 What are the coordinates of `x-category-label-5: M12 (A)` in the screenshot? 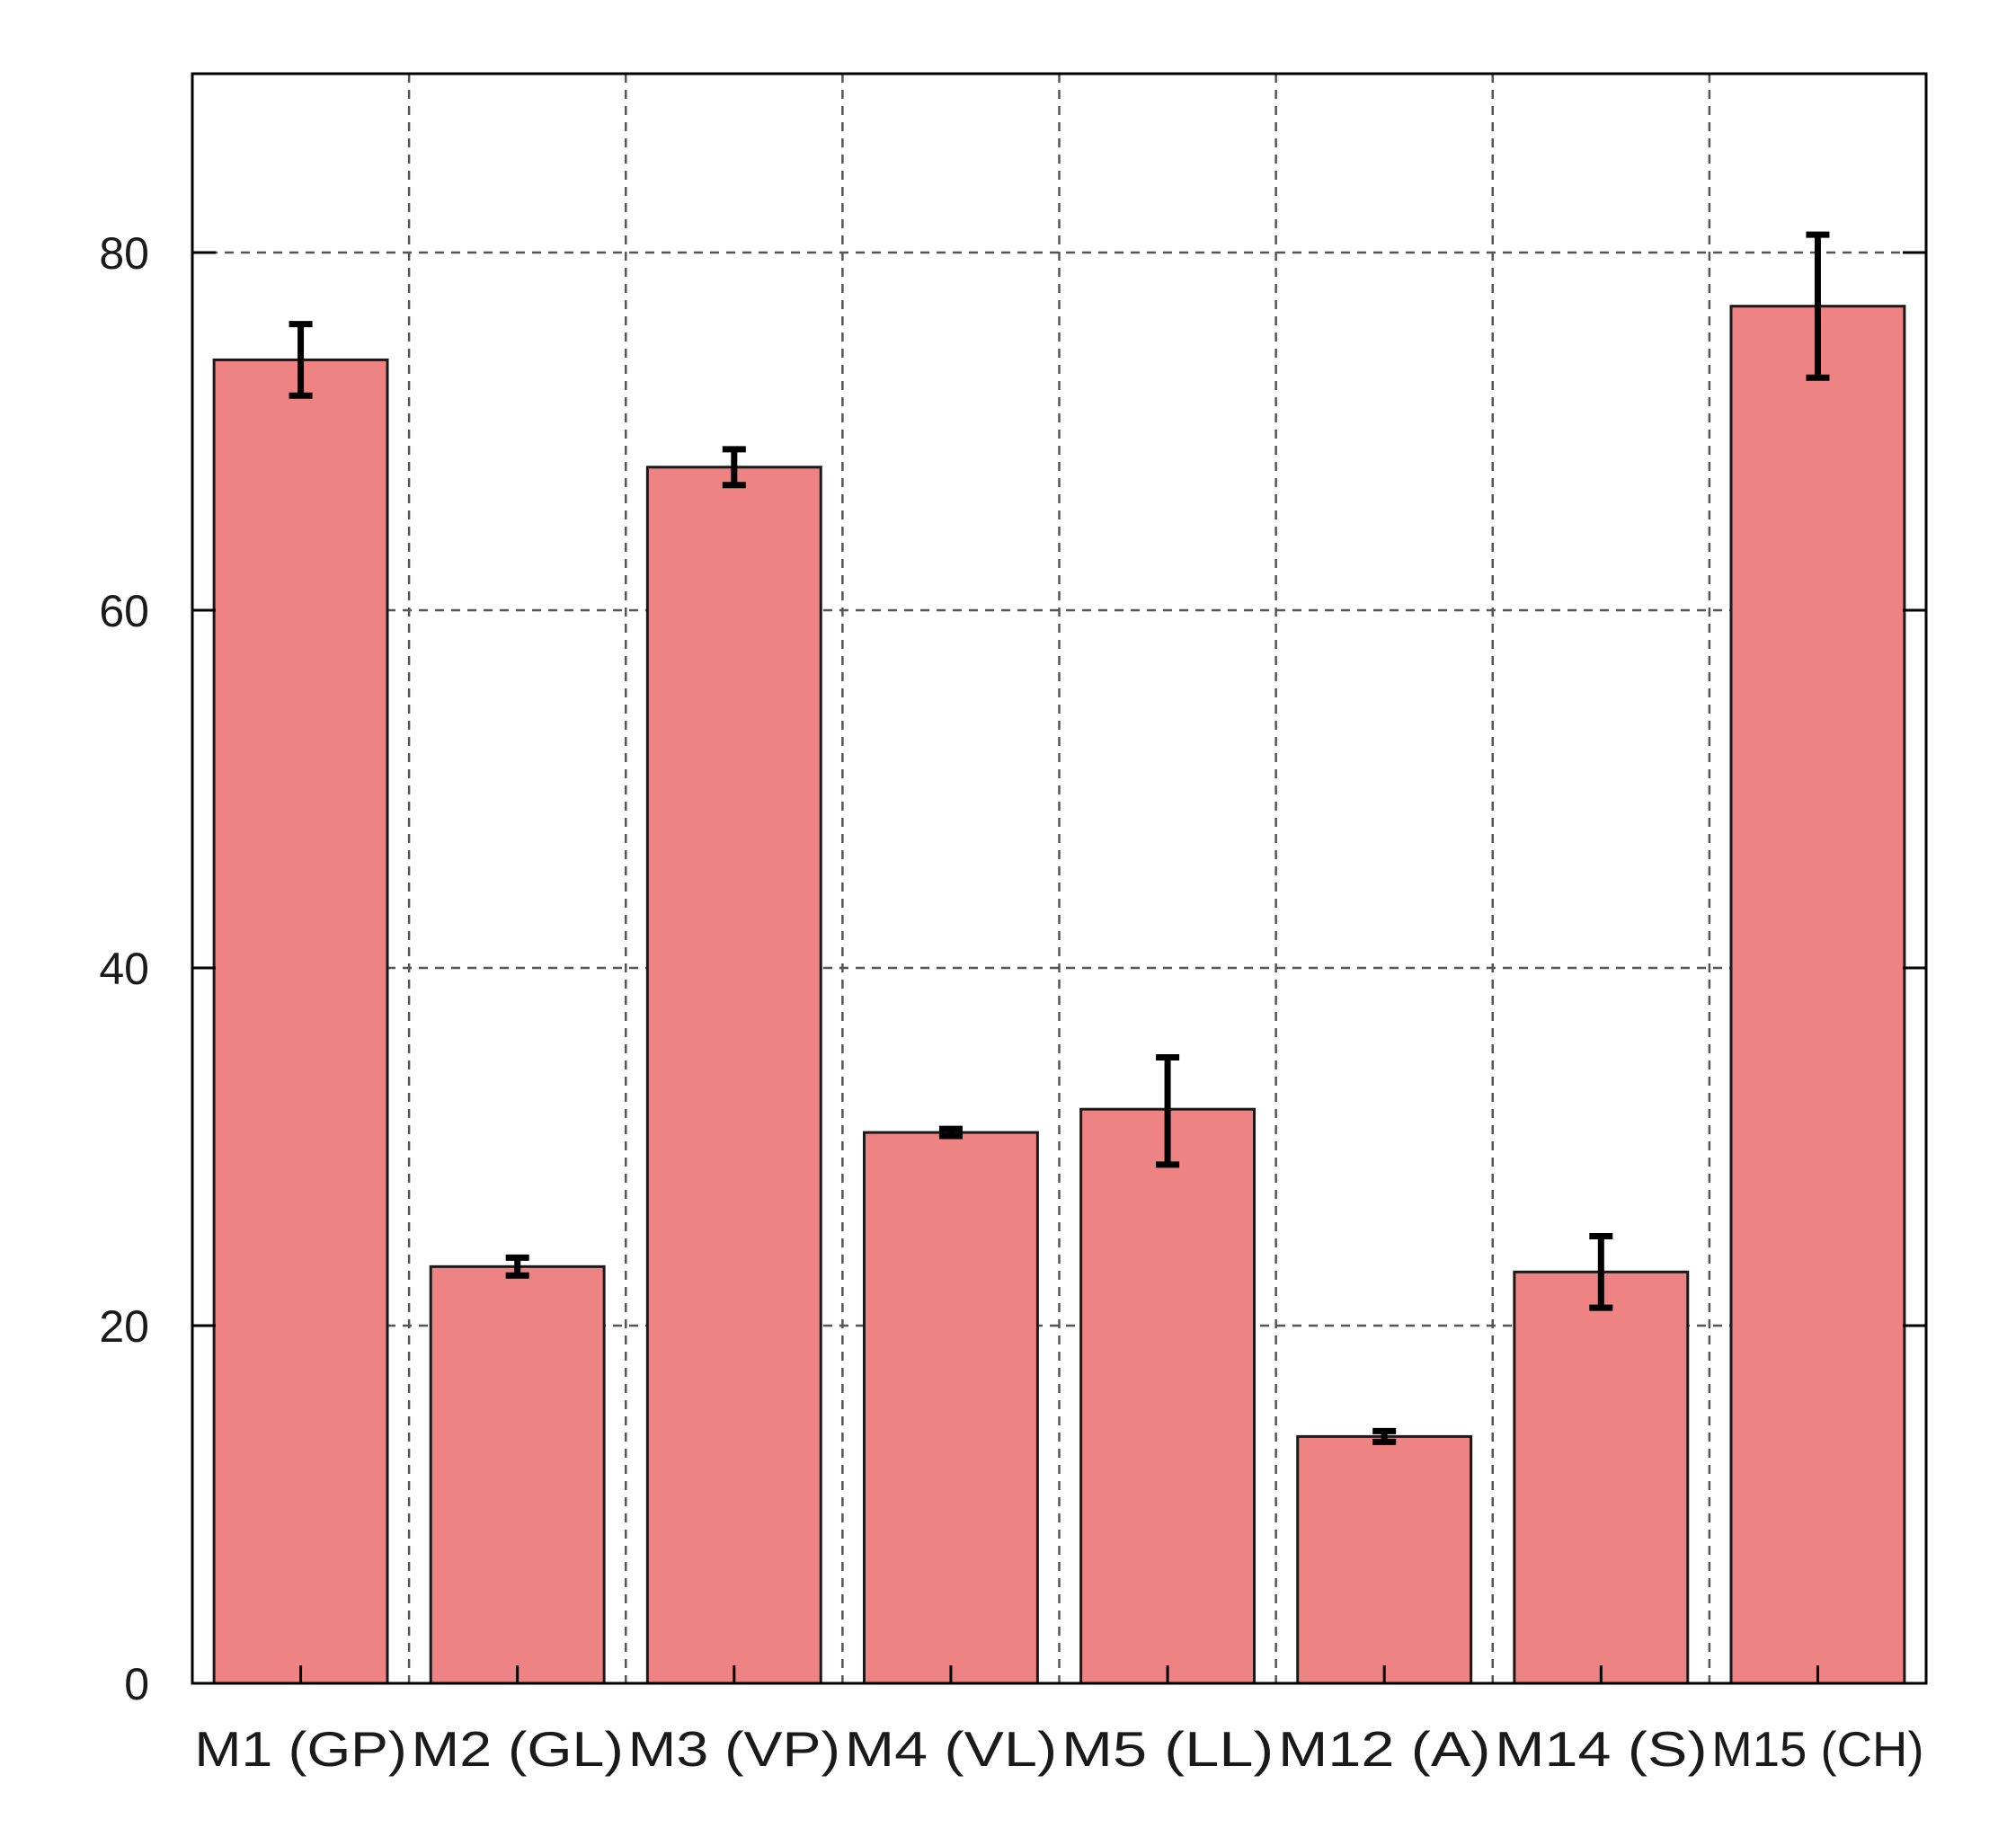 It's located at (1384, 1749).